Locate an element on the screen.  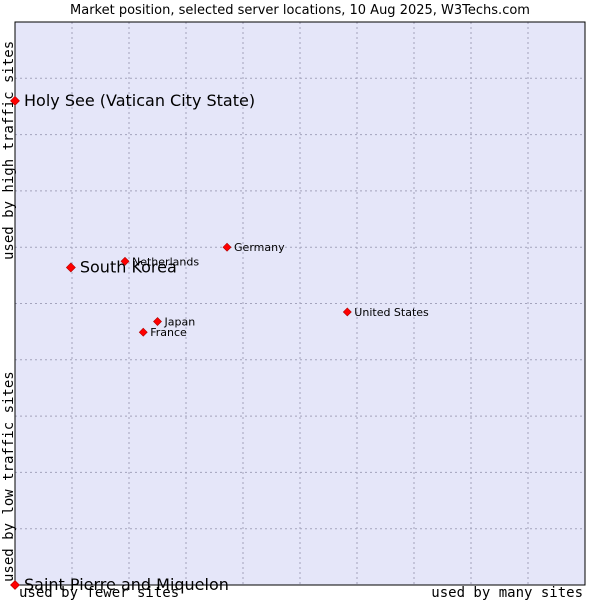
y-axis-label-low: used by low traffic sites is located at coordinates (9, 476).